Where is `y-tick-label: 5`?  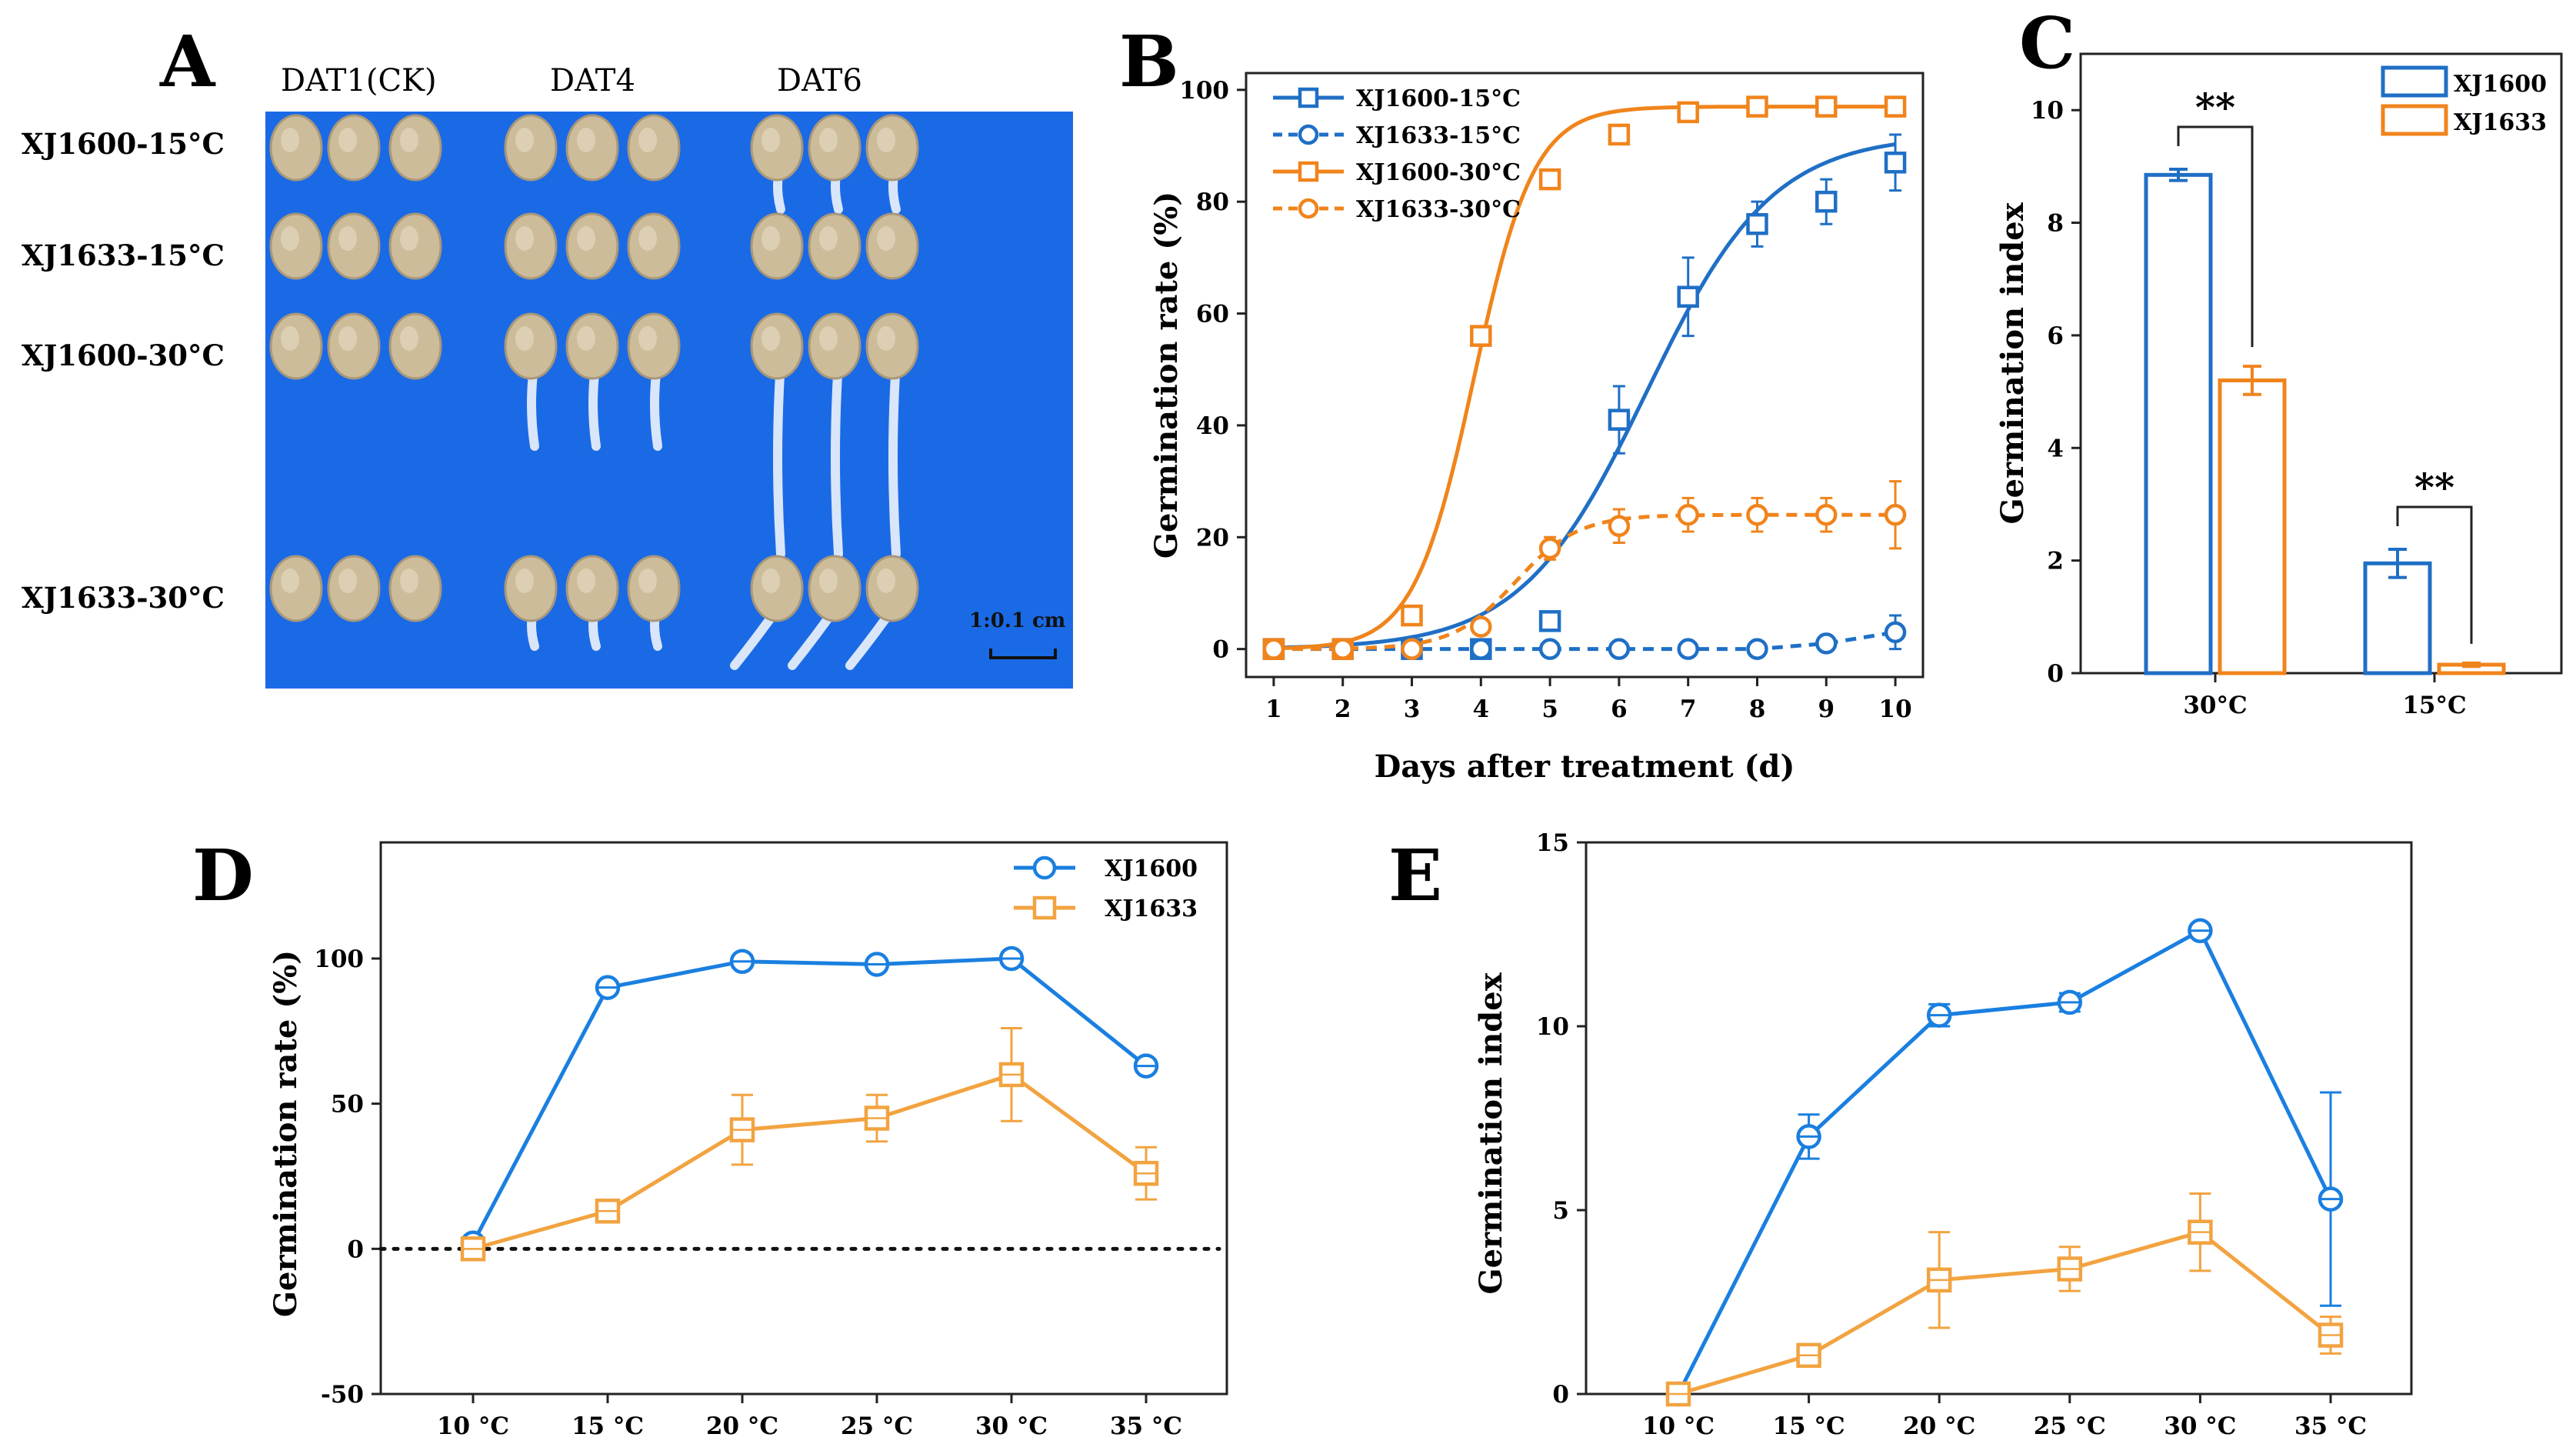 y-tick-label: 5 is located at coordinates (1560, 1211).